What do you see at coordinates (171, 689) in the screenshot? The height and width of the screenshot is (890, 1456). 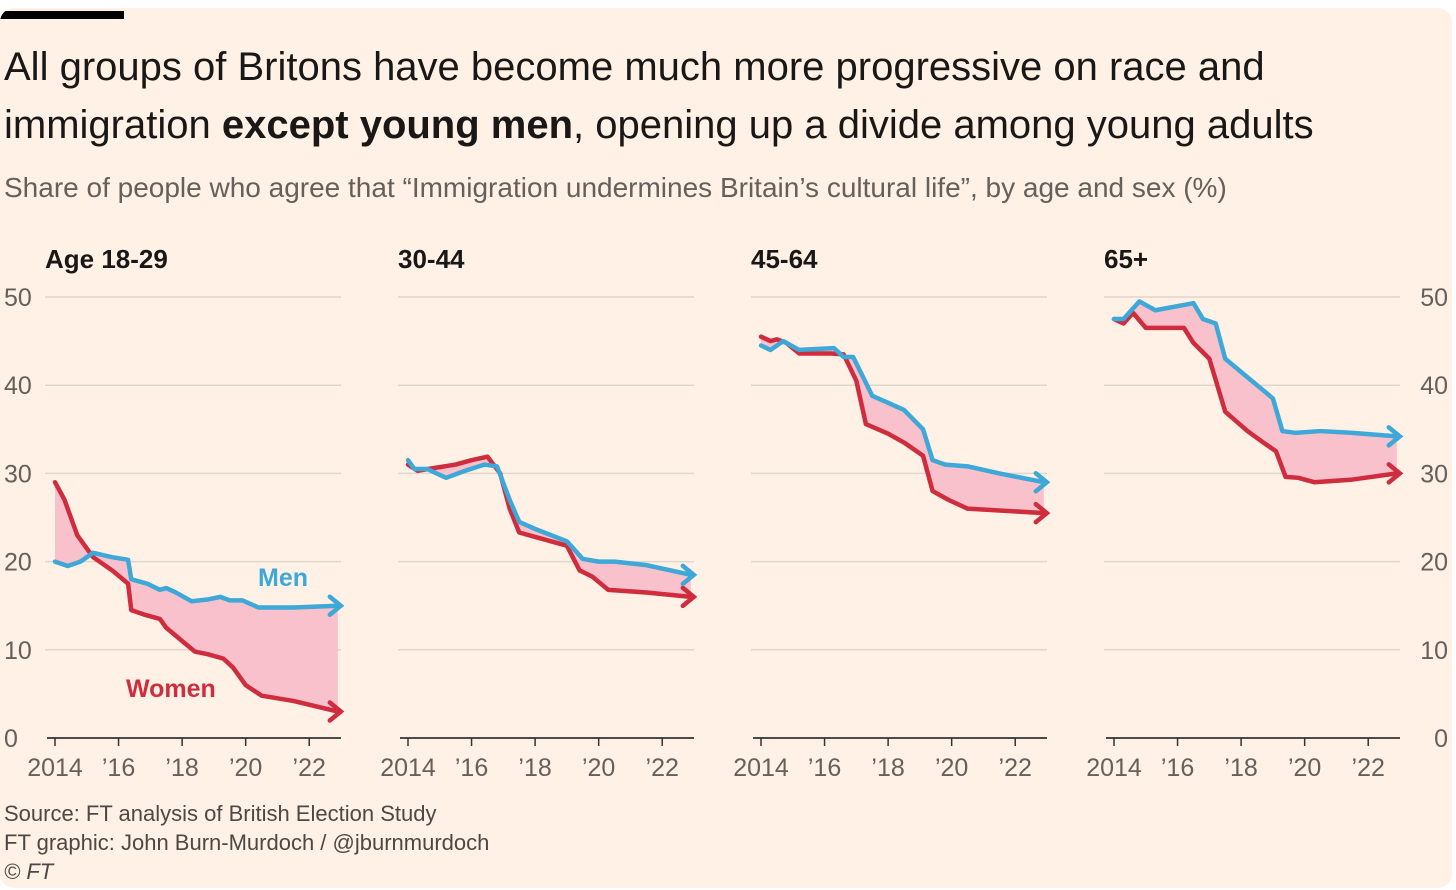 I see `women-series-label: Women` at bounding box center [171, 689].